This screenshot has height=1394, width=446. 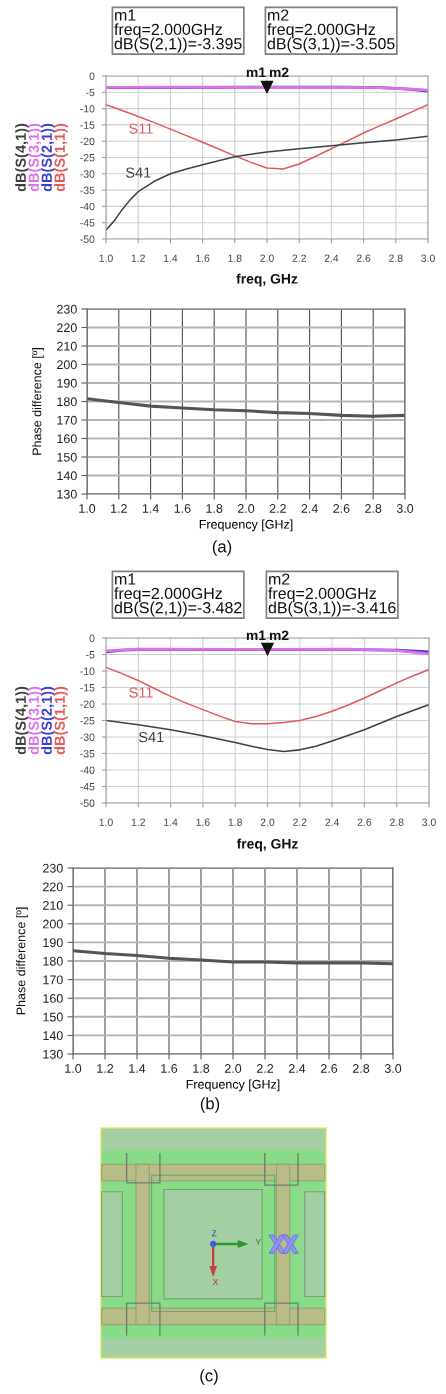 I want to click on text: m2 freq=2.000GHz dB(S(3,1))=-3.416, so click(x=332, y=595).